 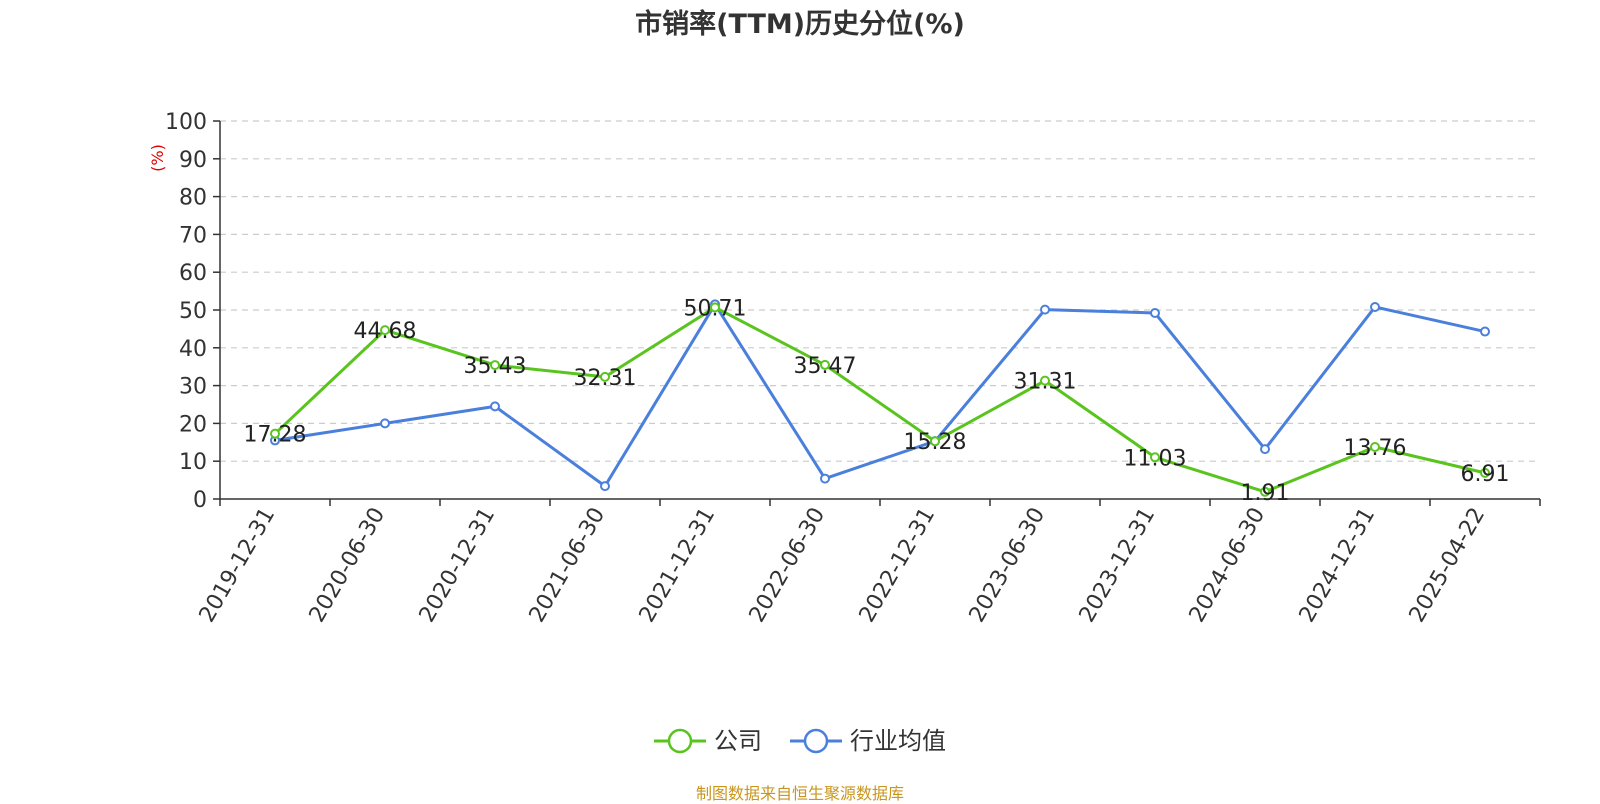 I want to click on y-tick-label: 10, so click(x=193, y=462).